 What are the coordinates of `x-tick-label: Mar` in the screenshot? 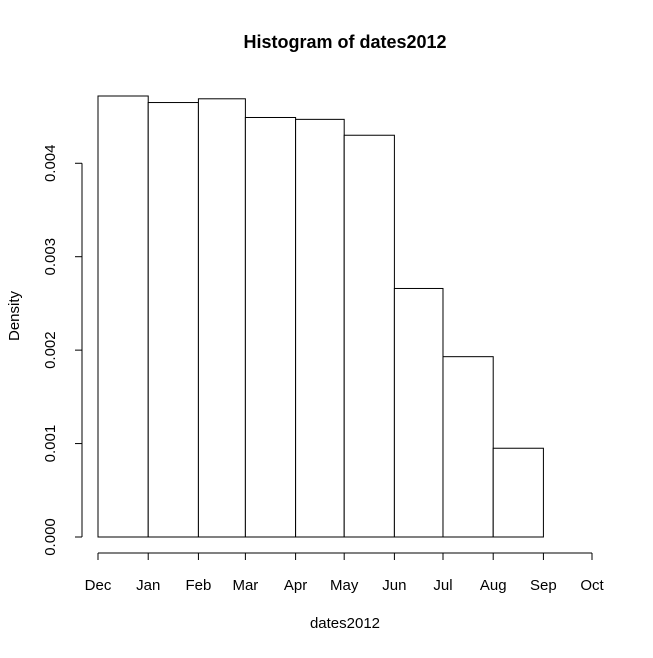 It's located at (245, 585).